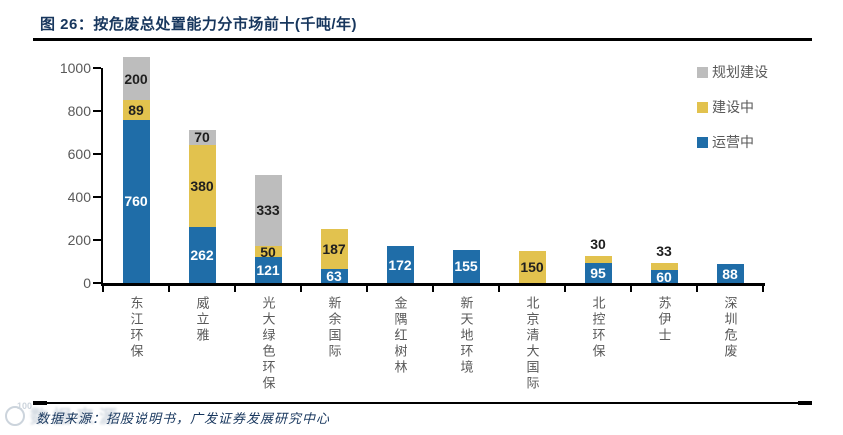 The image size is (843, 435). I want to click on x-axis-label-text: 新余国际, so click(334, 328).